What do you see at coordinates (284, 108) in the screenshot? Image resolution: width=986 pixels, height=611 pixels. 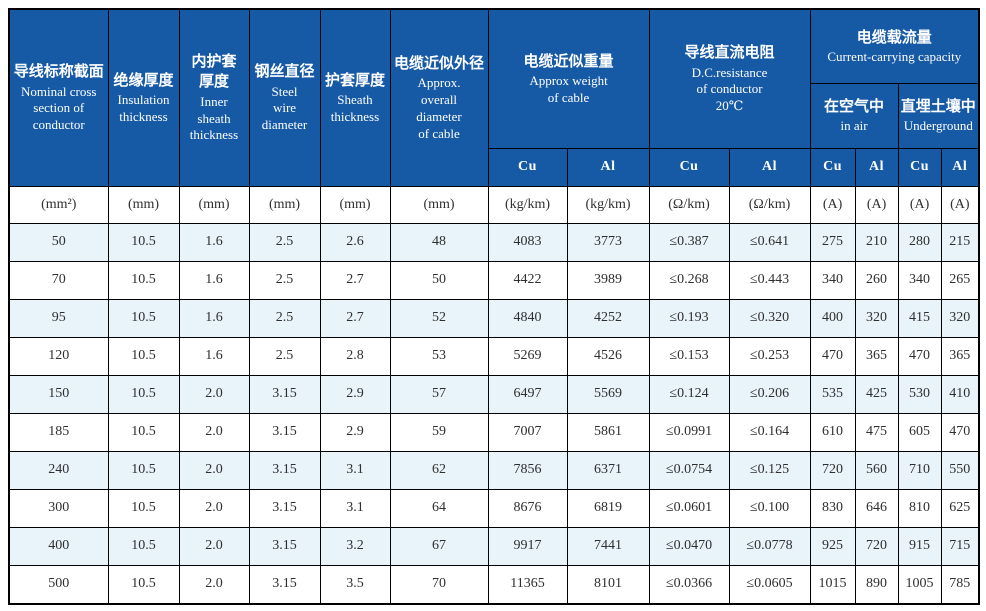 I see `col-header-steel-wire-en: Steel wire diameter` at bounding box center [284, 108].